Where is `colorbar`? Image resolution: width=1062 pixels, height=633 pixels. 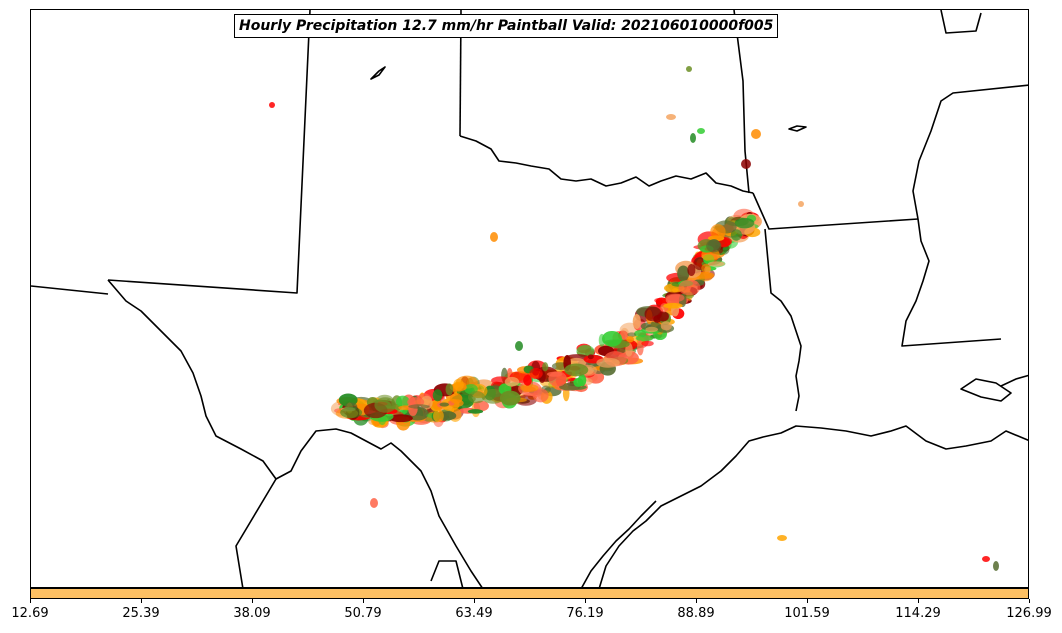
colorbar is located at coordinates (529, 593).